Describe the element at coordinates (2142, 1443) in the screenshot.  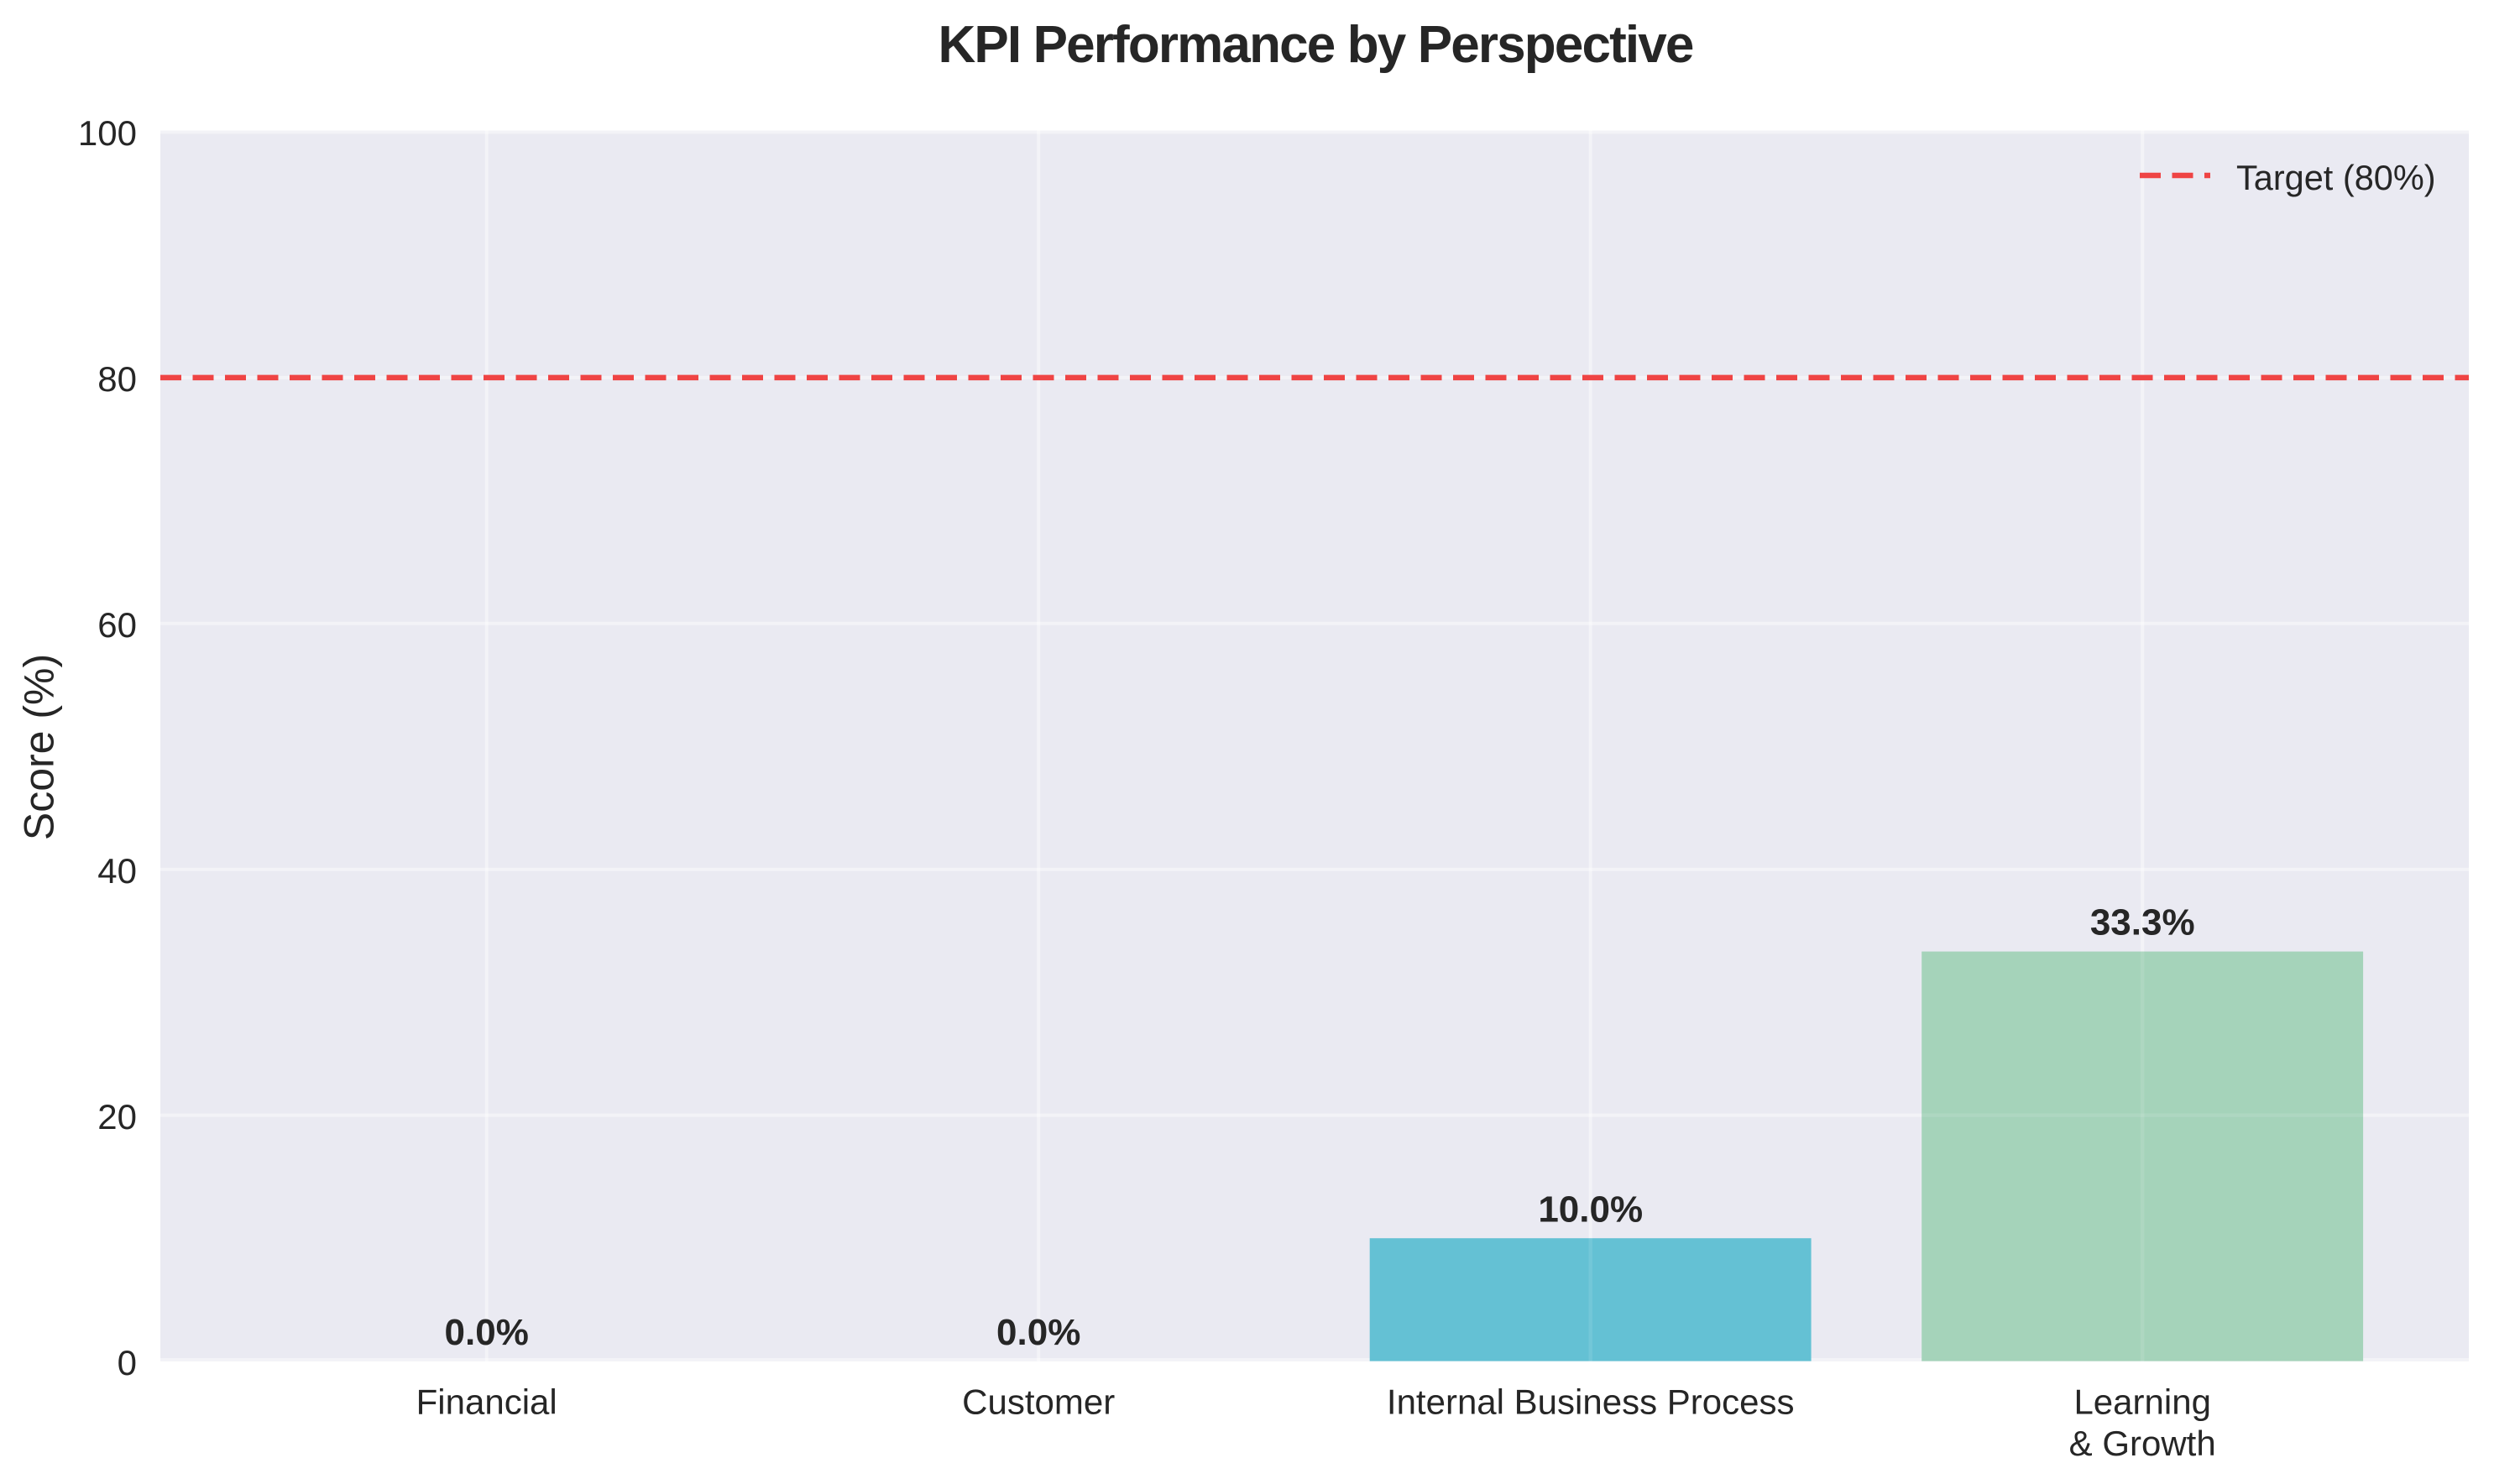
I see `svg-text: & Growth` at that location.